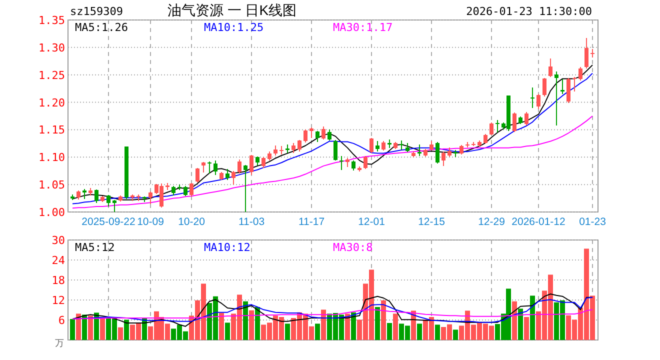 The width and height of the screenshot is (660, 360). What do you see at coordinates (432, 222) in the screenshot?
I see `x-tick-label: 12-15` at bounding box center [432, 222].